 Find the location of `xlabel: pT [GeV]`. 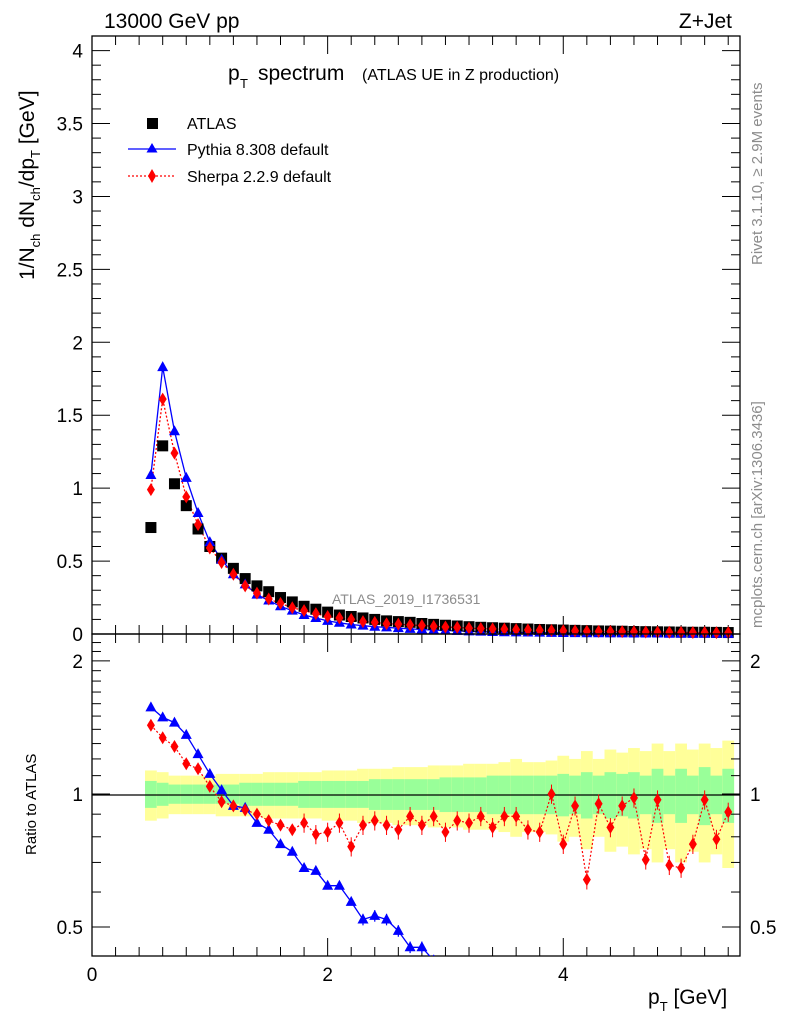

xlabel: pT [GeV] is located at coordinates (687, 1000).